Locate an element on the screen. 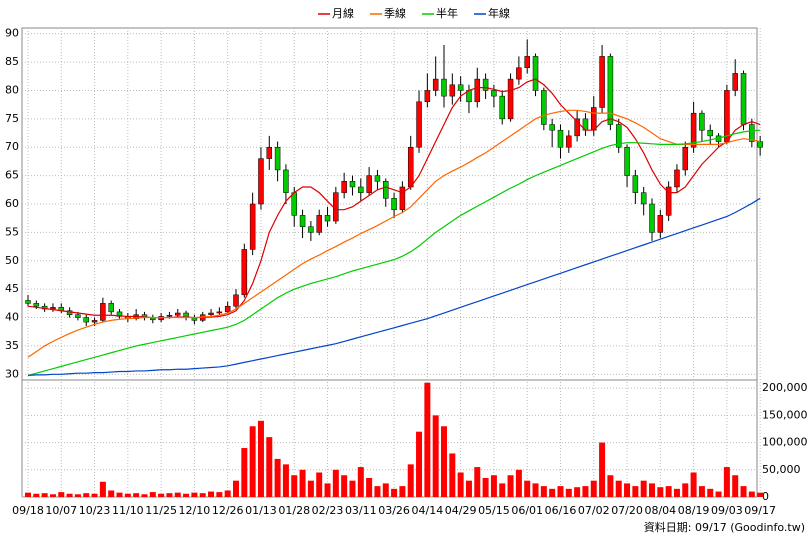 This screenshot has width=808, height=540. x-tick-label: 10/23 is located at coordinates (95, 510).